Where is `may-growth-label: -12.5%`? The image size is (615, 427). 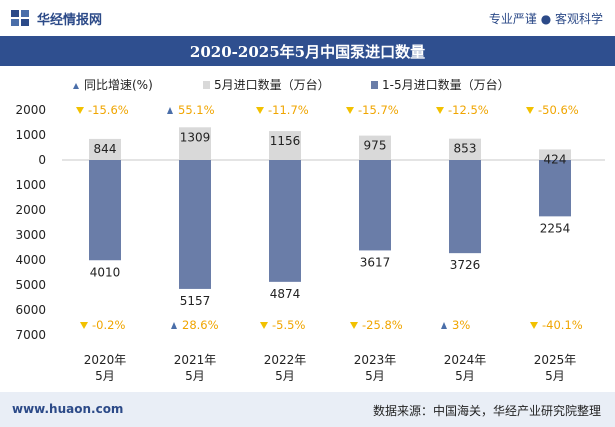
may-growth-label: -12.5% is located at coordinates (468, 110).